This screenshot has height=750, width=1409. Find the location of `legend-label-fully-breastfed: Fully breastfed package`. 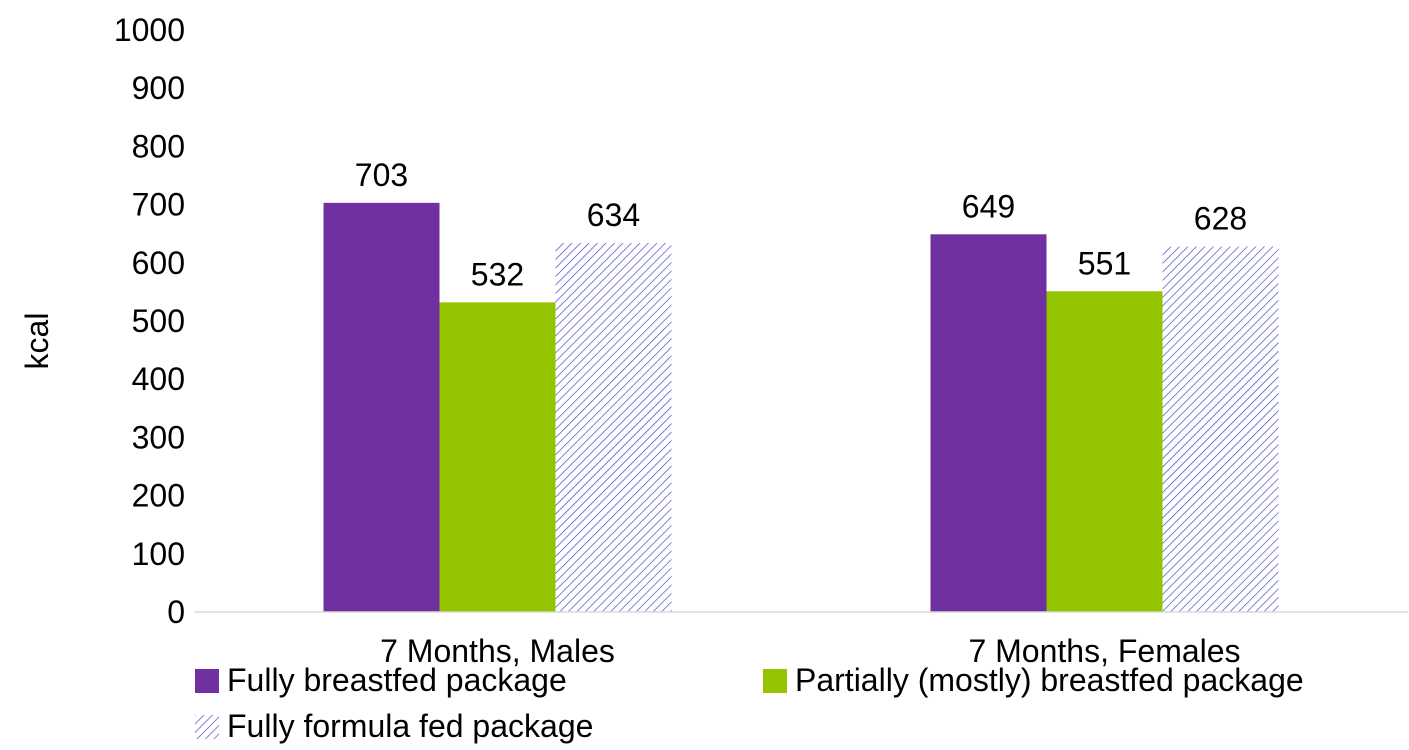

legend-label-fully-breastfed: Fully breastfed package is located at coordinates (397, 680).